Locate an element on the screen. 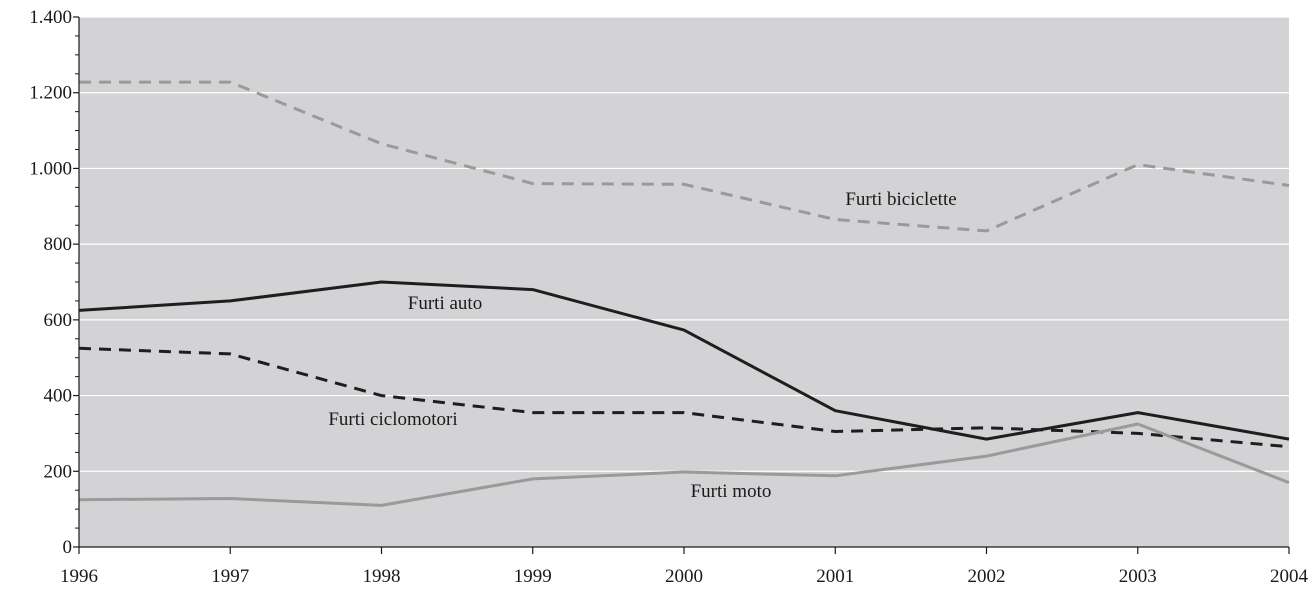  series-label-furti-biciclette: Furti biciclette is located at coordinates (900, 199).